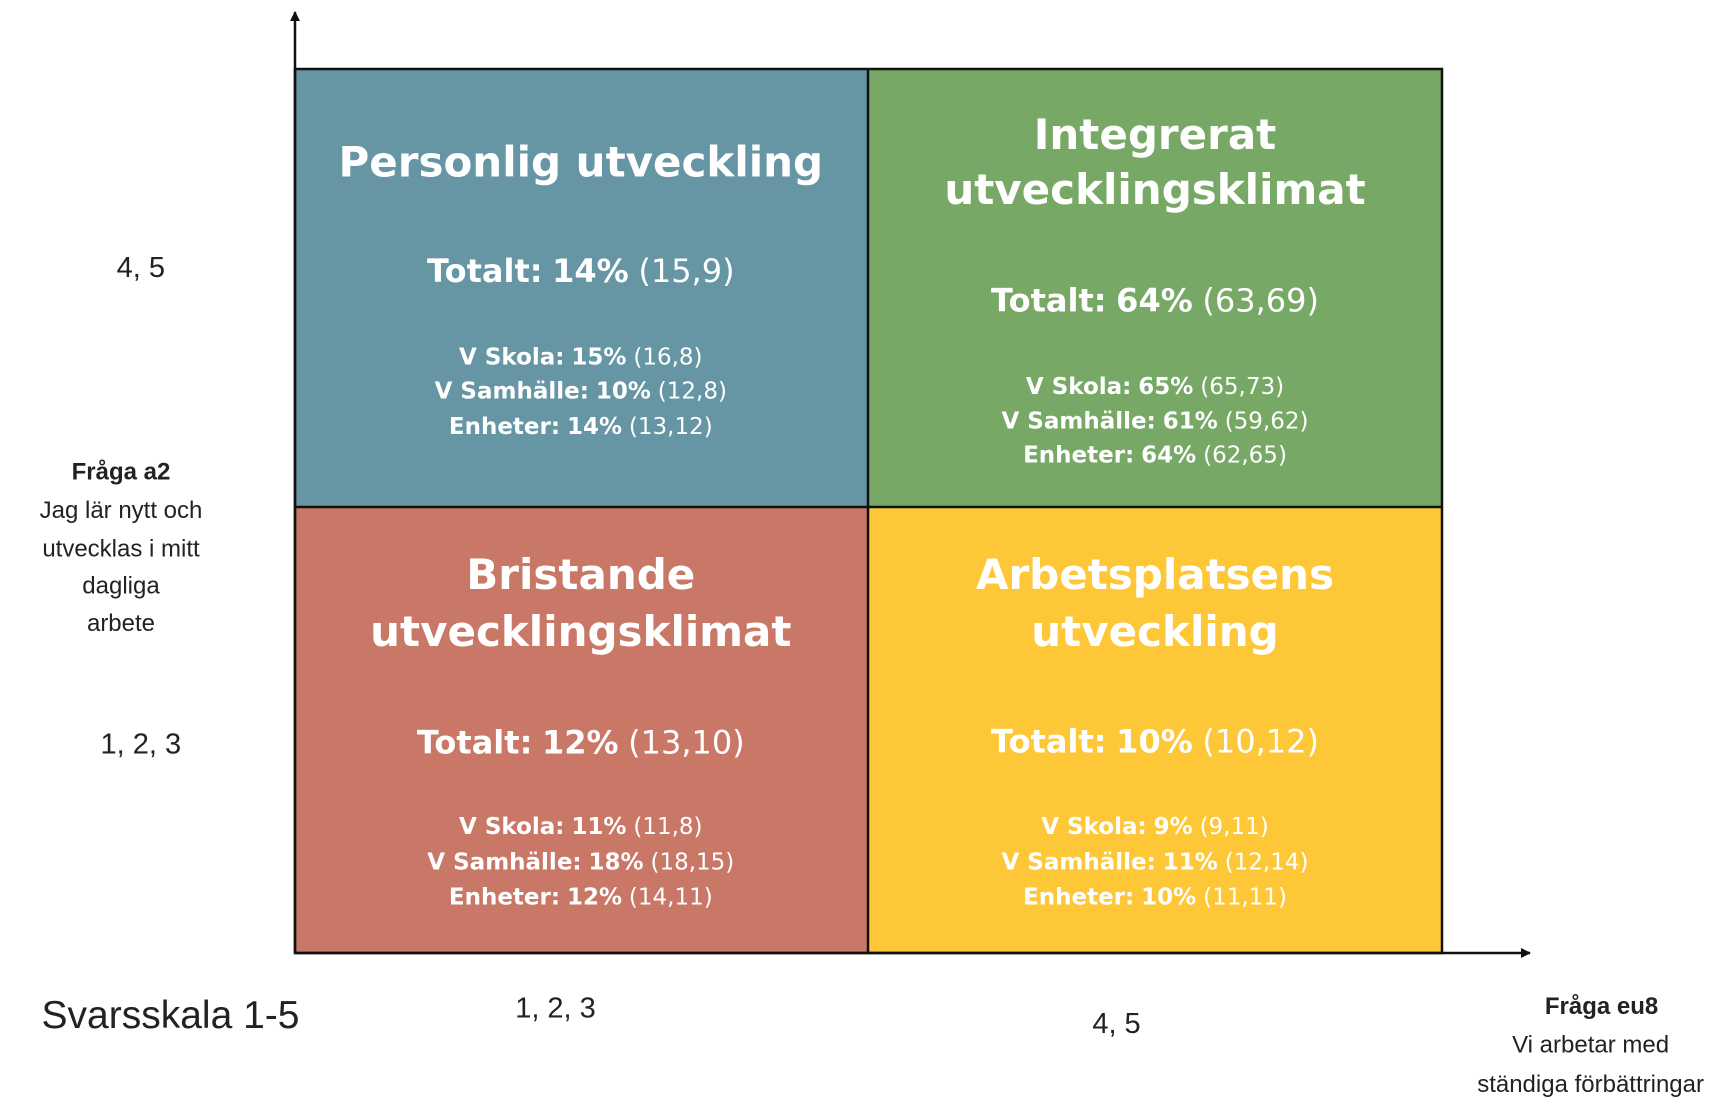 The image size is (1723, 1101). What do you see at coordinates (580, 162) in the screenshot?
I see `quadrant-title: Personlig utveckling` at bounding box center [580, 162].